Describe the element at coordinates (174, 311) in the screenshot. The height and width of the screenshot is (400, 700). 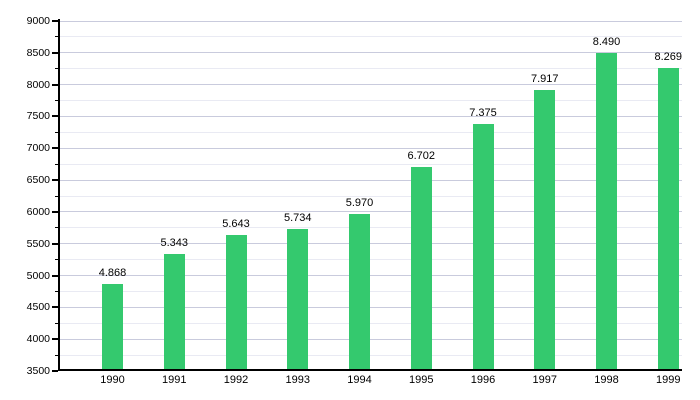
I see `bar-1991` at that location.